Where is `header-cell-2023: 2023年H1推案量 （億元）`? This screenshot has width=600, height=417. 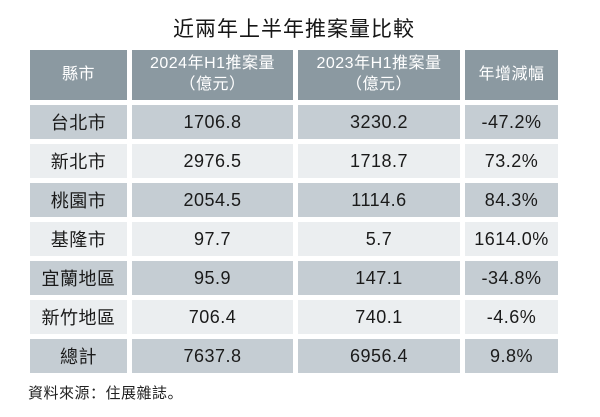
header-cell-2023: 2023年H1推案量 （億元） is located at coordinates (379, 75).